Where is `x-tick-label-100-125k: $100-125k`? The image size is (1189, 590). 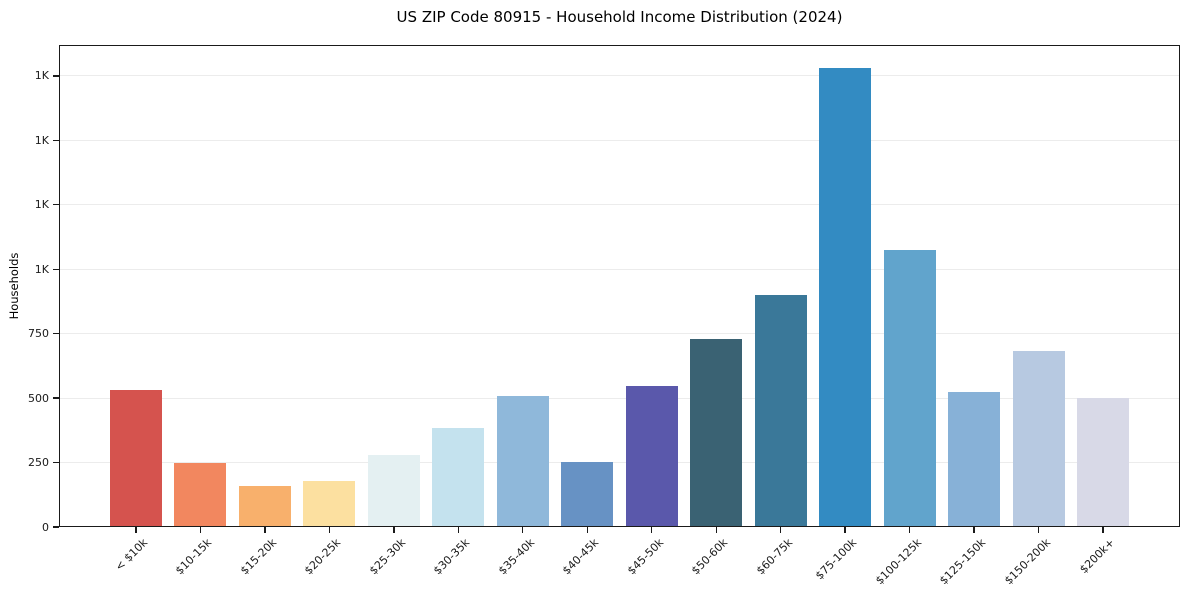 x-tick-label-100-125k: $100-125k is located at coordinates (898, 562).